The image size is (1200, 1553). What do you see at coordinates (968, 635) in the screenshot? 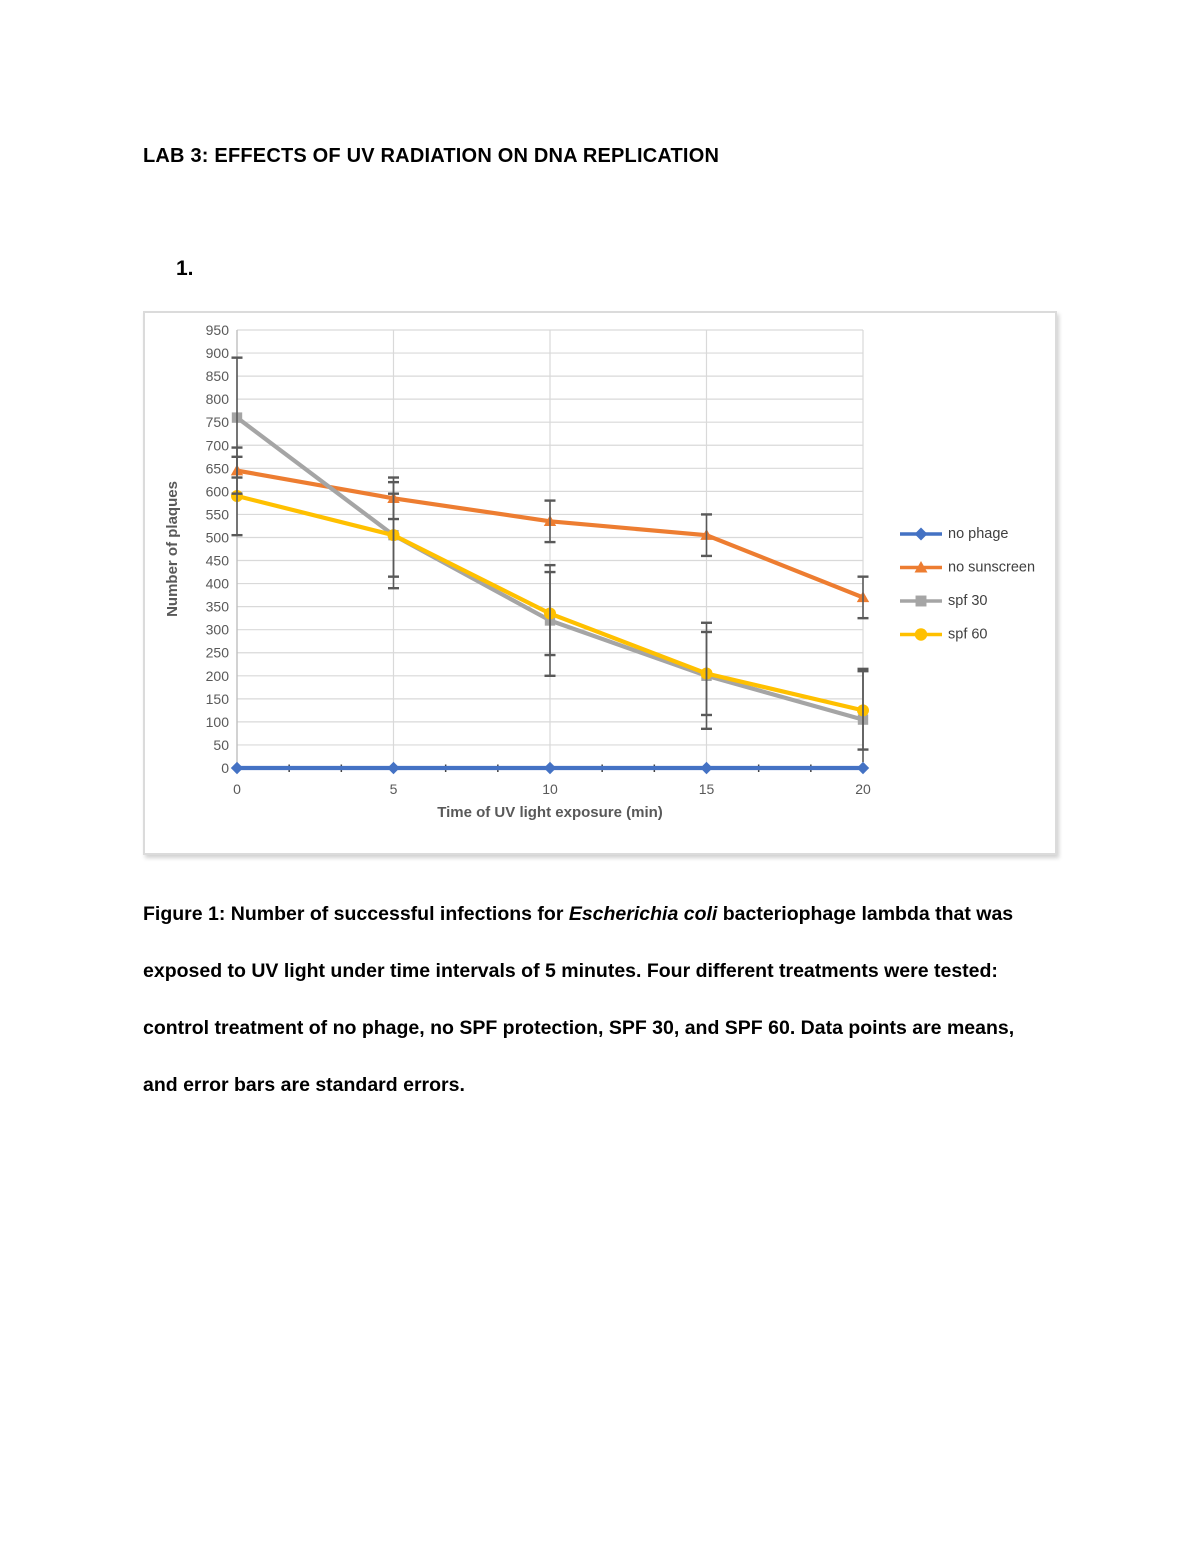
I see `svg-text: spf 60` at bounding box center [968, 635].